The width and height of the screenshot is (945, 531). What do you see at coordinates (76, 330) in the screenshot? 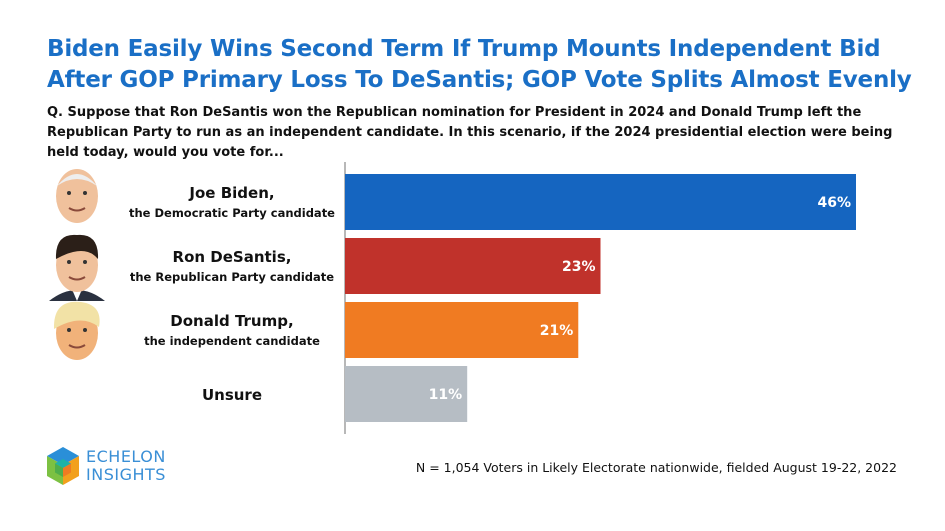
I see `trump-portrait-icon` at bounding box center [76, 330].